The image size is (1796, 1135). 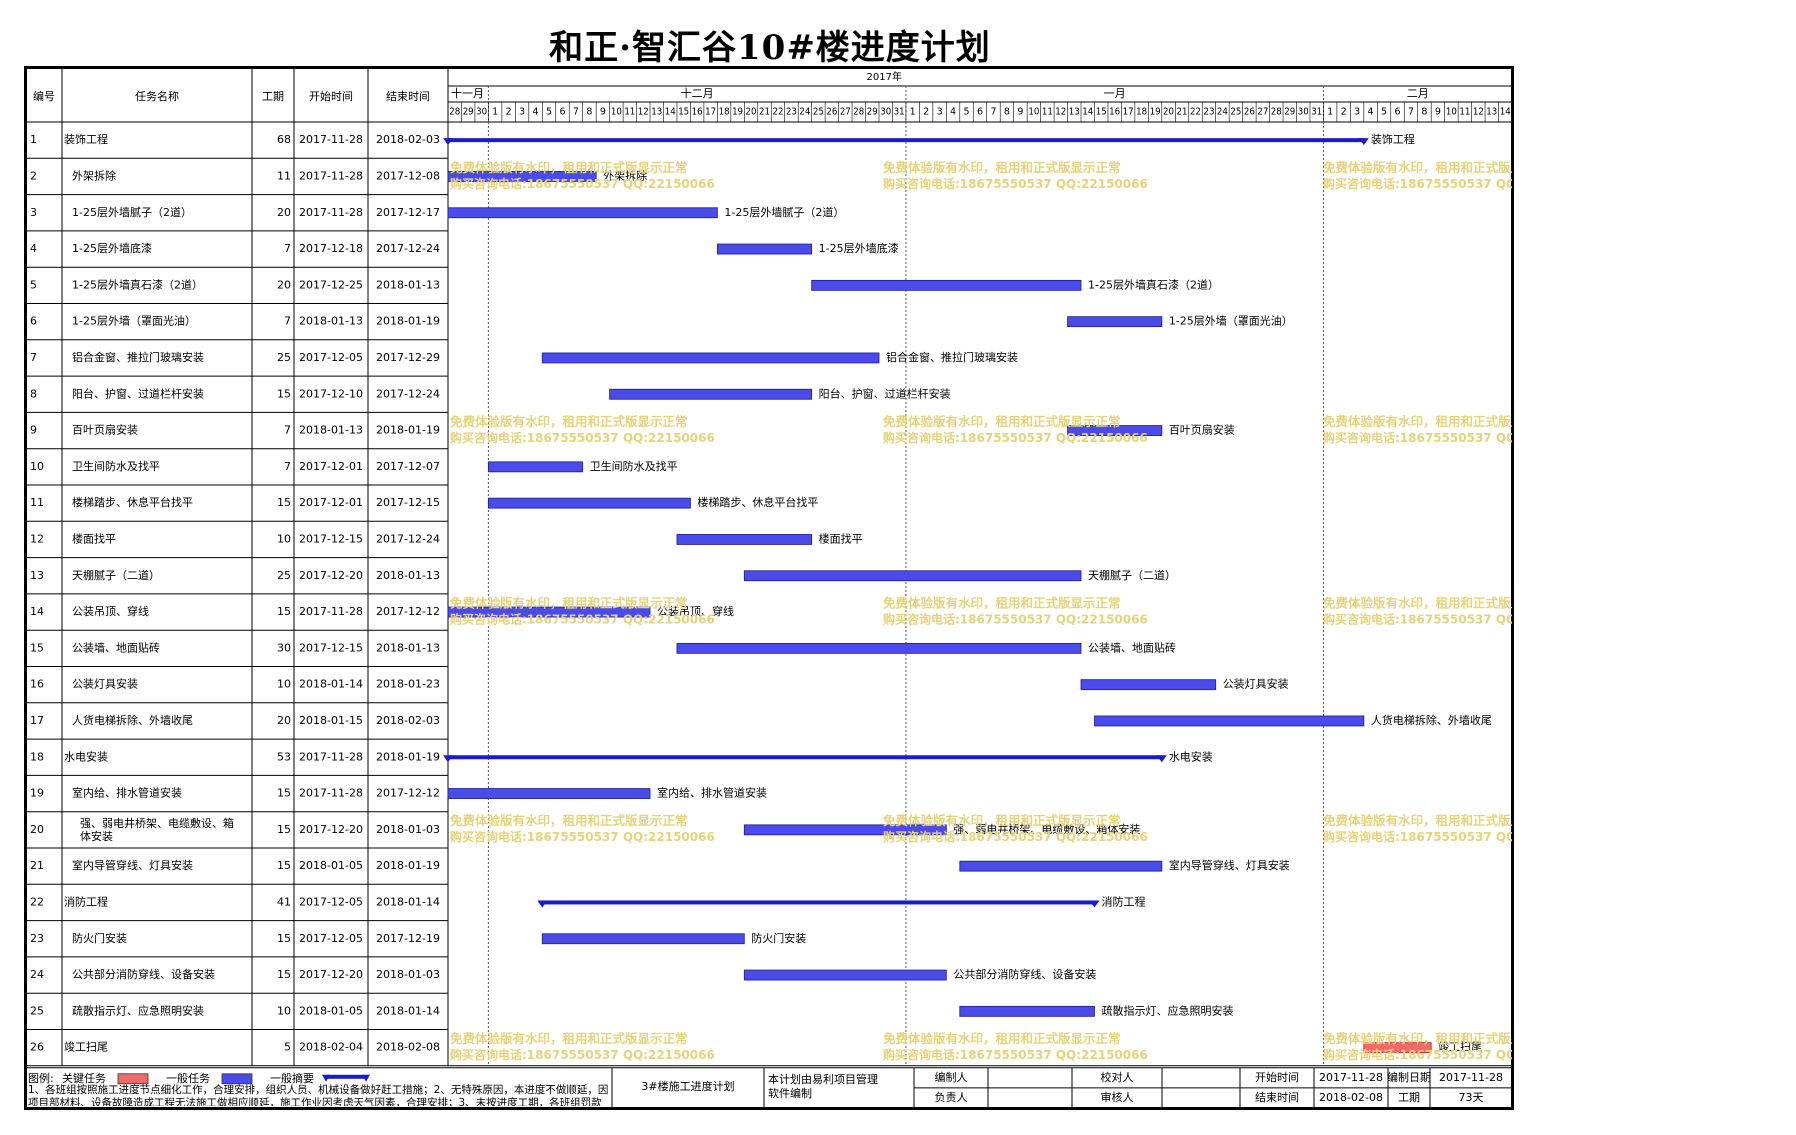 What do you see at coordinates (331, 611) in the screenshot?
I see `task-start: 2017-11-28` at bounding box center [331, 611].